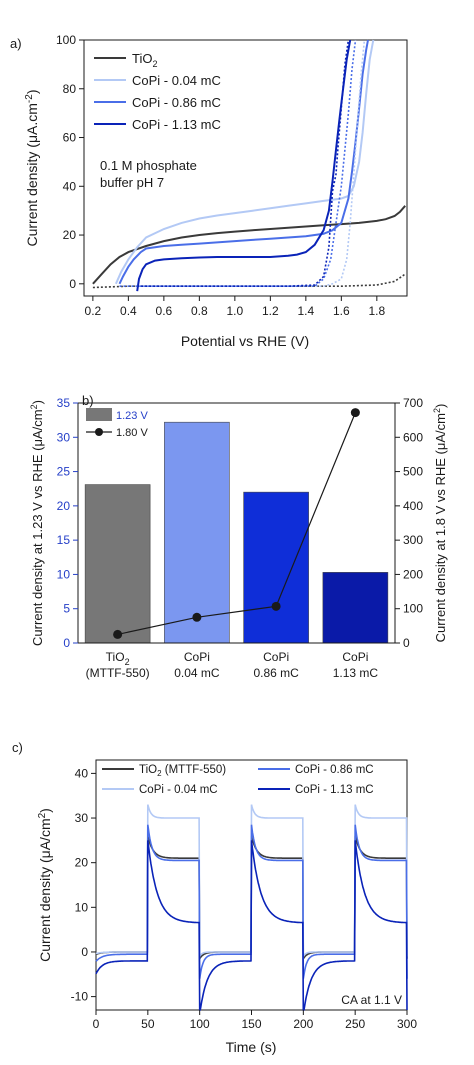 This screenshot has width=474, height=1065. I want to click on panel-b-left-tick-label: 15, so click(64, 540).